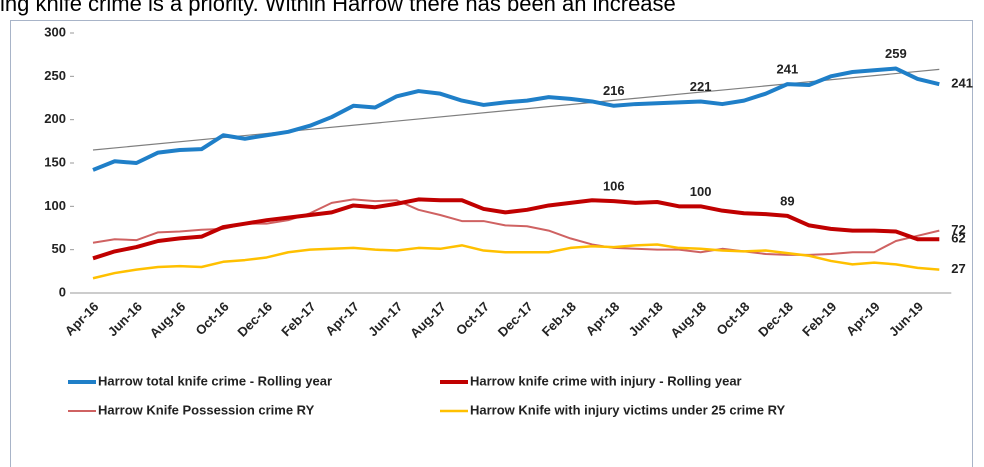  What do you see at coordinates (206, 409) in the screenshot?
I see `legend-label: Harrow Knife Possession crime RY` at bounding box center [206, 409].